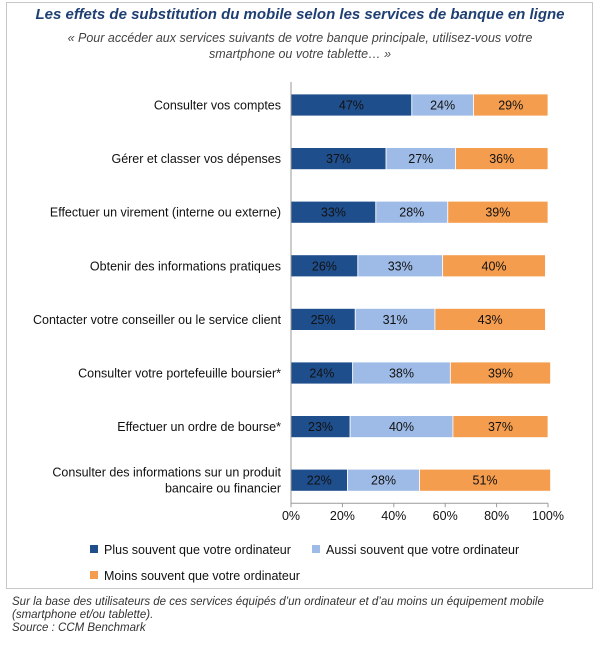  I want to click on legend-item-moins: Moins souvent que votre ordinateur, so click(195, 576).